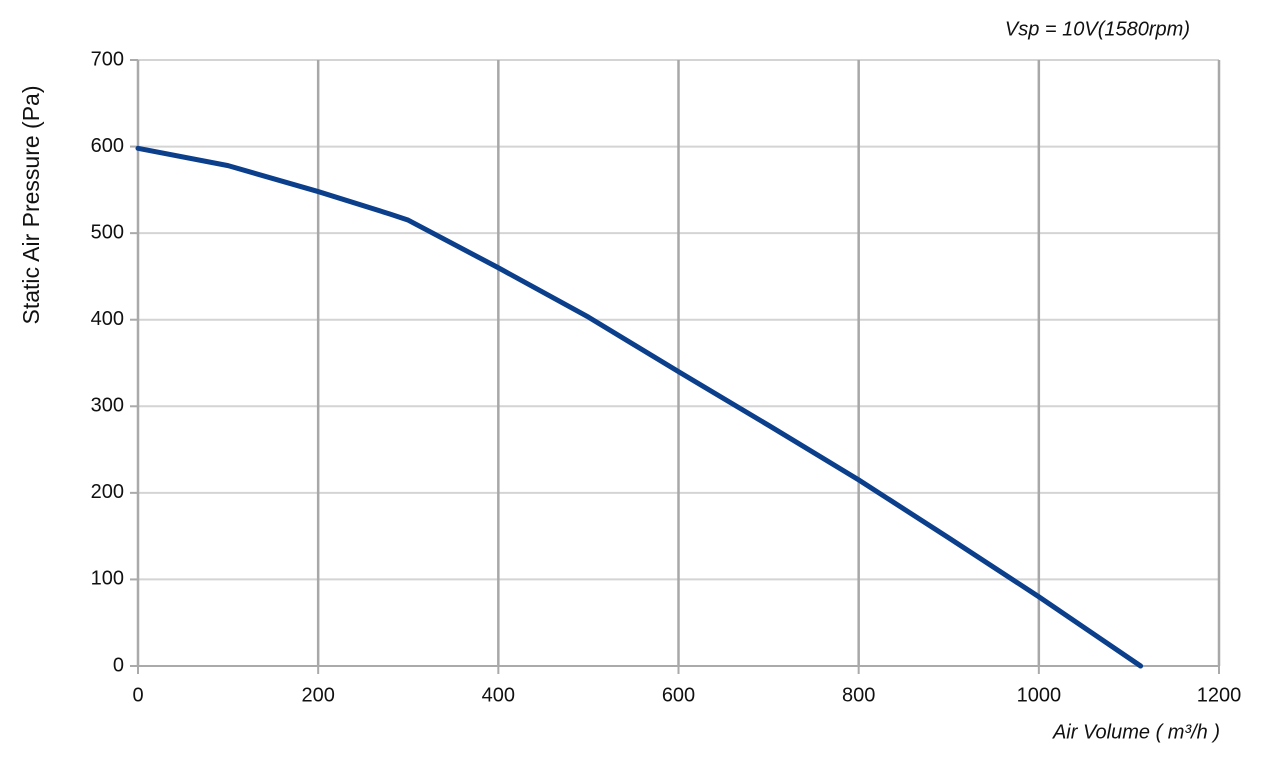 The width and height of the screenshot is (1266, 763). I want to click on x-tick-label: 1200, so click(1219, 695).